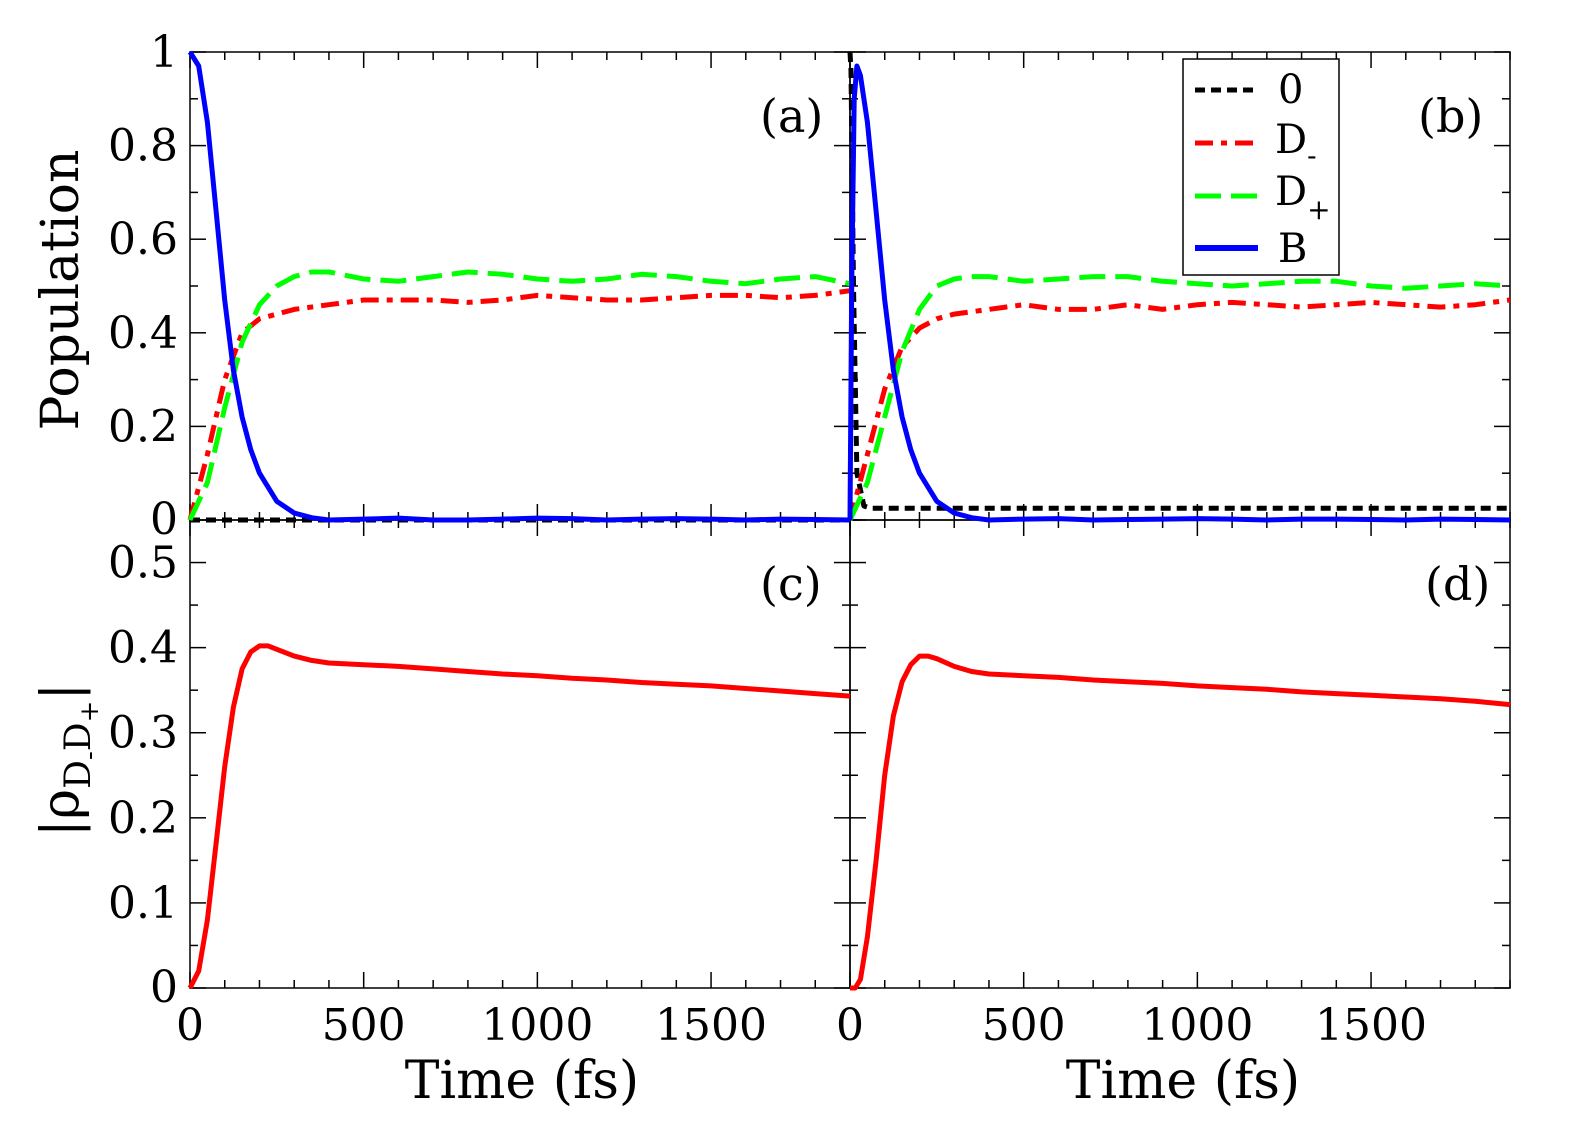 This screenshot has width=1593, height=1141. Describe the element at coordinates (190, 1025) in the screenshot. I see `x-tick-label-c: 0` at that location.